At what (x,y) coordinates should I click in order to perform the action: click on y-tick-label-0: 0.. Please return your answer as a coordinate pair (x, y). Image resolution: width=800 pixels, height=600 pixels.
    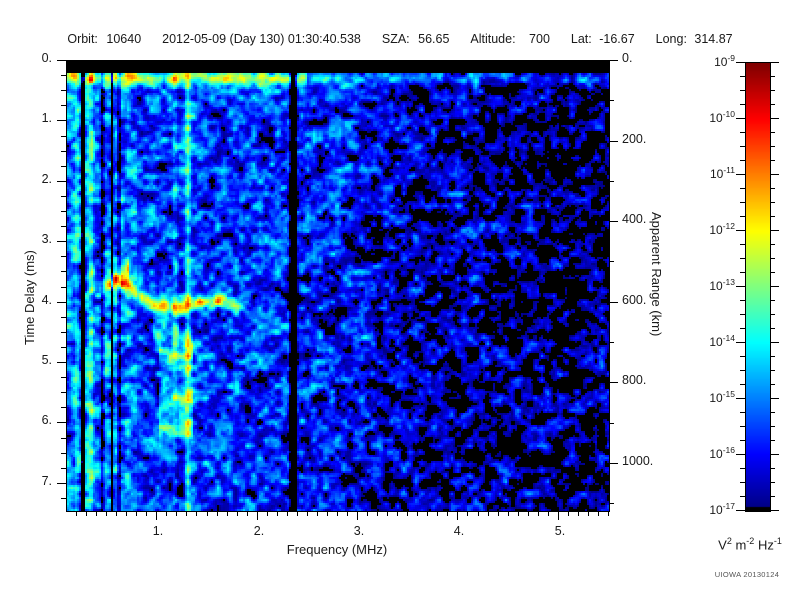
    Looking at the image, I should click on (46, 58).